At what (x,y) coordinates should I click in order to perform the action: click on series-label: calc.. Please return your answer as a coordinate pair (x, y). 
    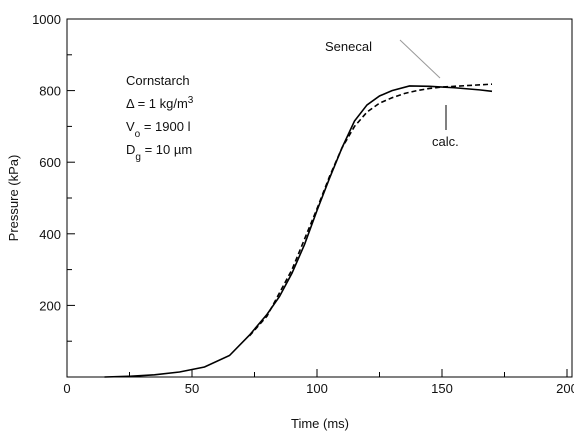
    Looking at the image, I should click on (445, 141).